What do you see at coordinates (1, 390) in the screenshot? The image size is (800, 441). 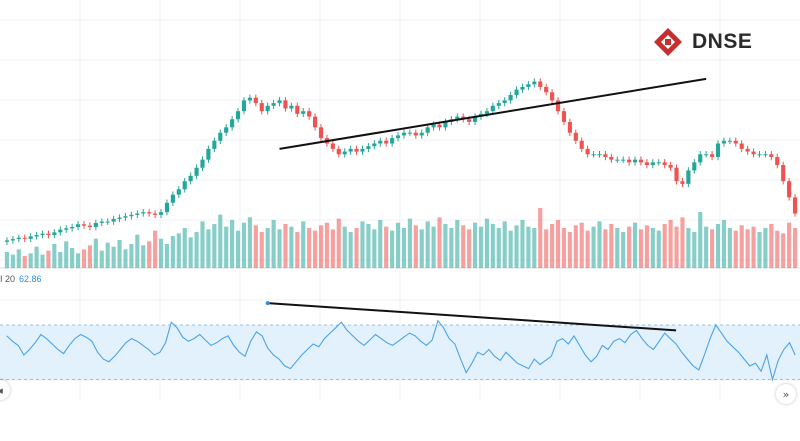 I see `chevron-left-icon: ◂` at bounding box center [1, 390].